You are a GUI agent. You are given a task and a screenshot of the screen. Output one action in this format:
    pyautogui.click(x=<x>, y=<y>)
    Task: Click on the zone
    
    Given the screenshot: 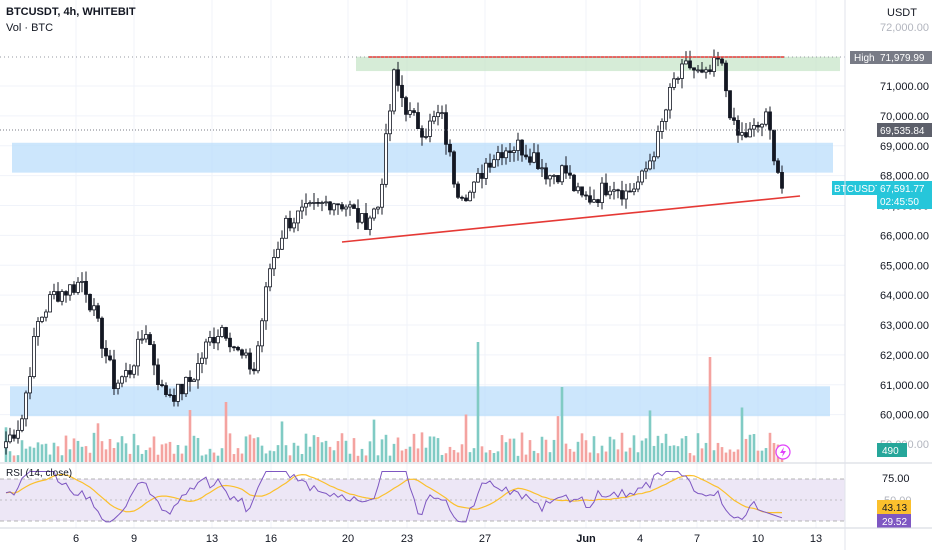 What is the action you would take?
    pyautogui.click(x=420, y=401)
    